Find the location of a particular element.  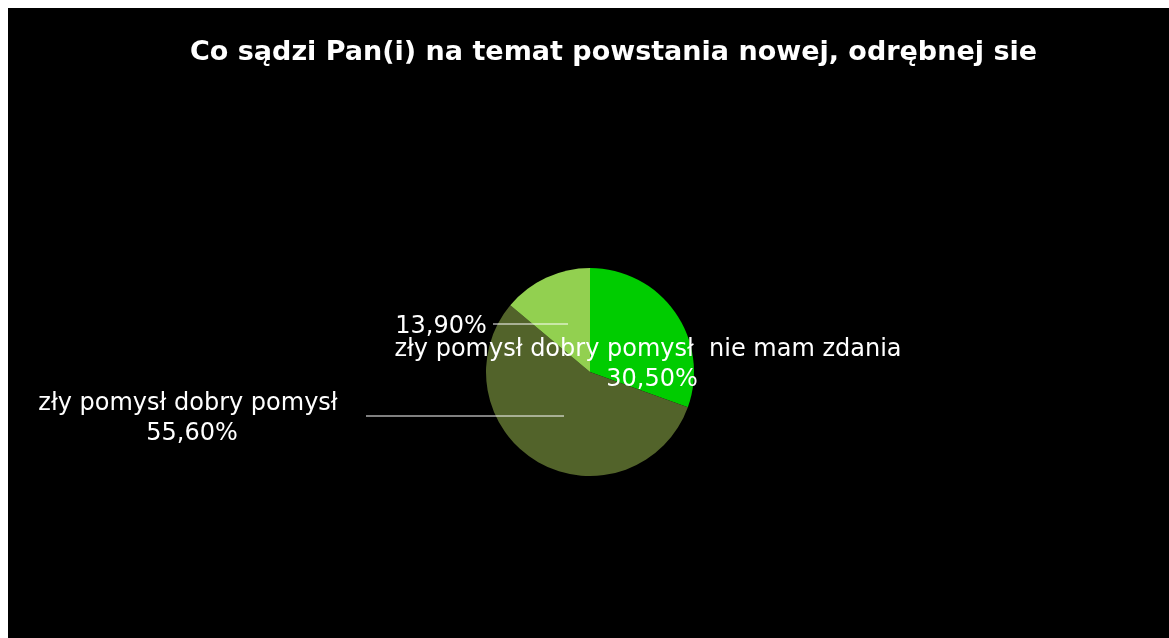

data-label: 55,60% is located at coordinates (192, 432).